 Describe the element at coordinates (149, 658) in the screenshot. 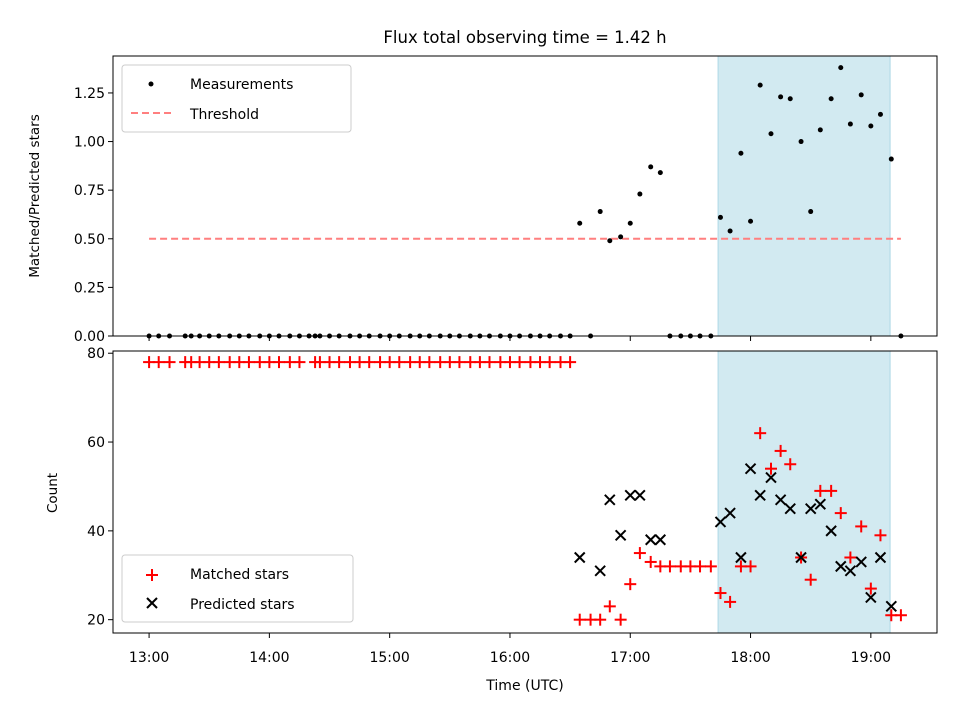

I see `x-tick-label: 13:00` at that location.